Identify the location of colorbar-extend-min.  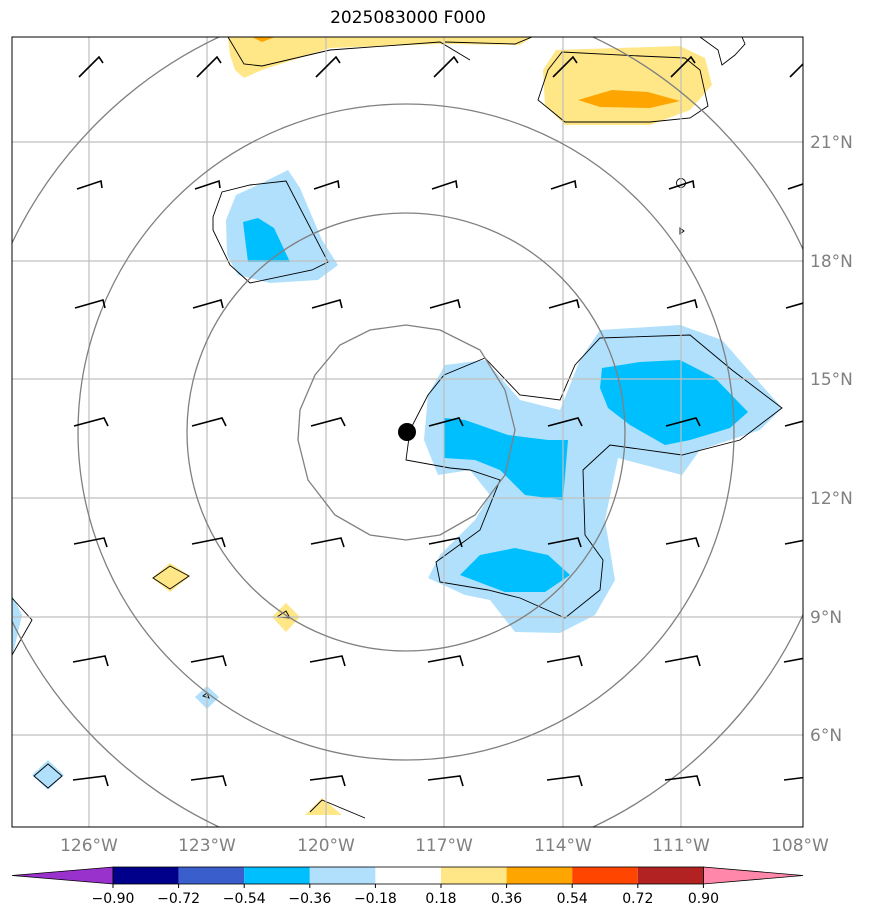
(62, 875).